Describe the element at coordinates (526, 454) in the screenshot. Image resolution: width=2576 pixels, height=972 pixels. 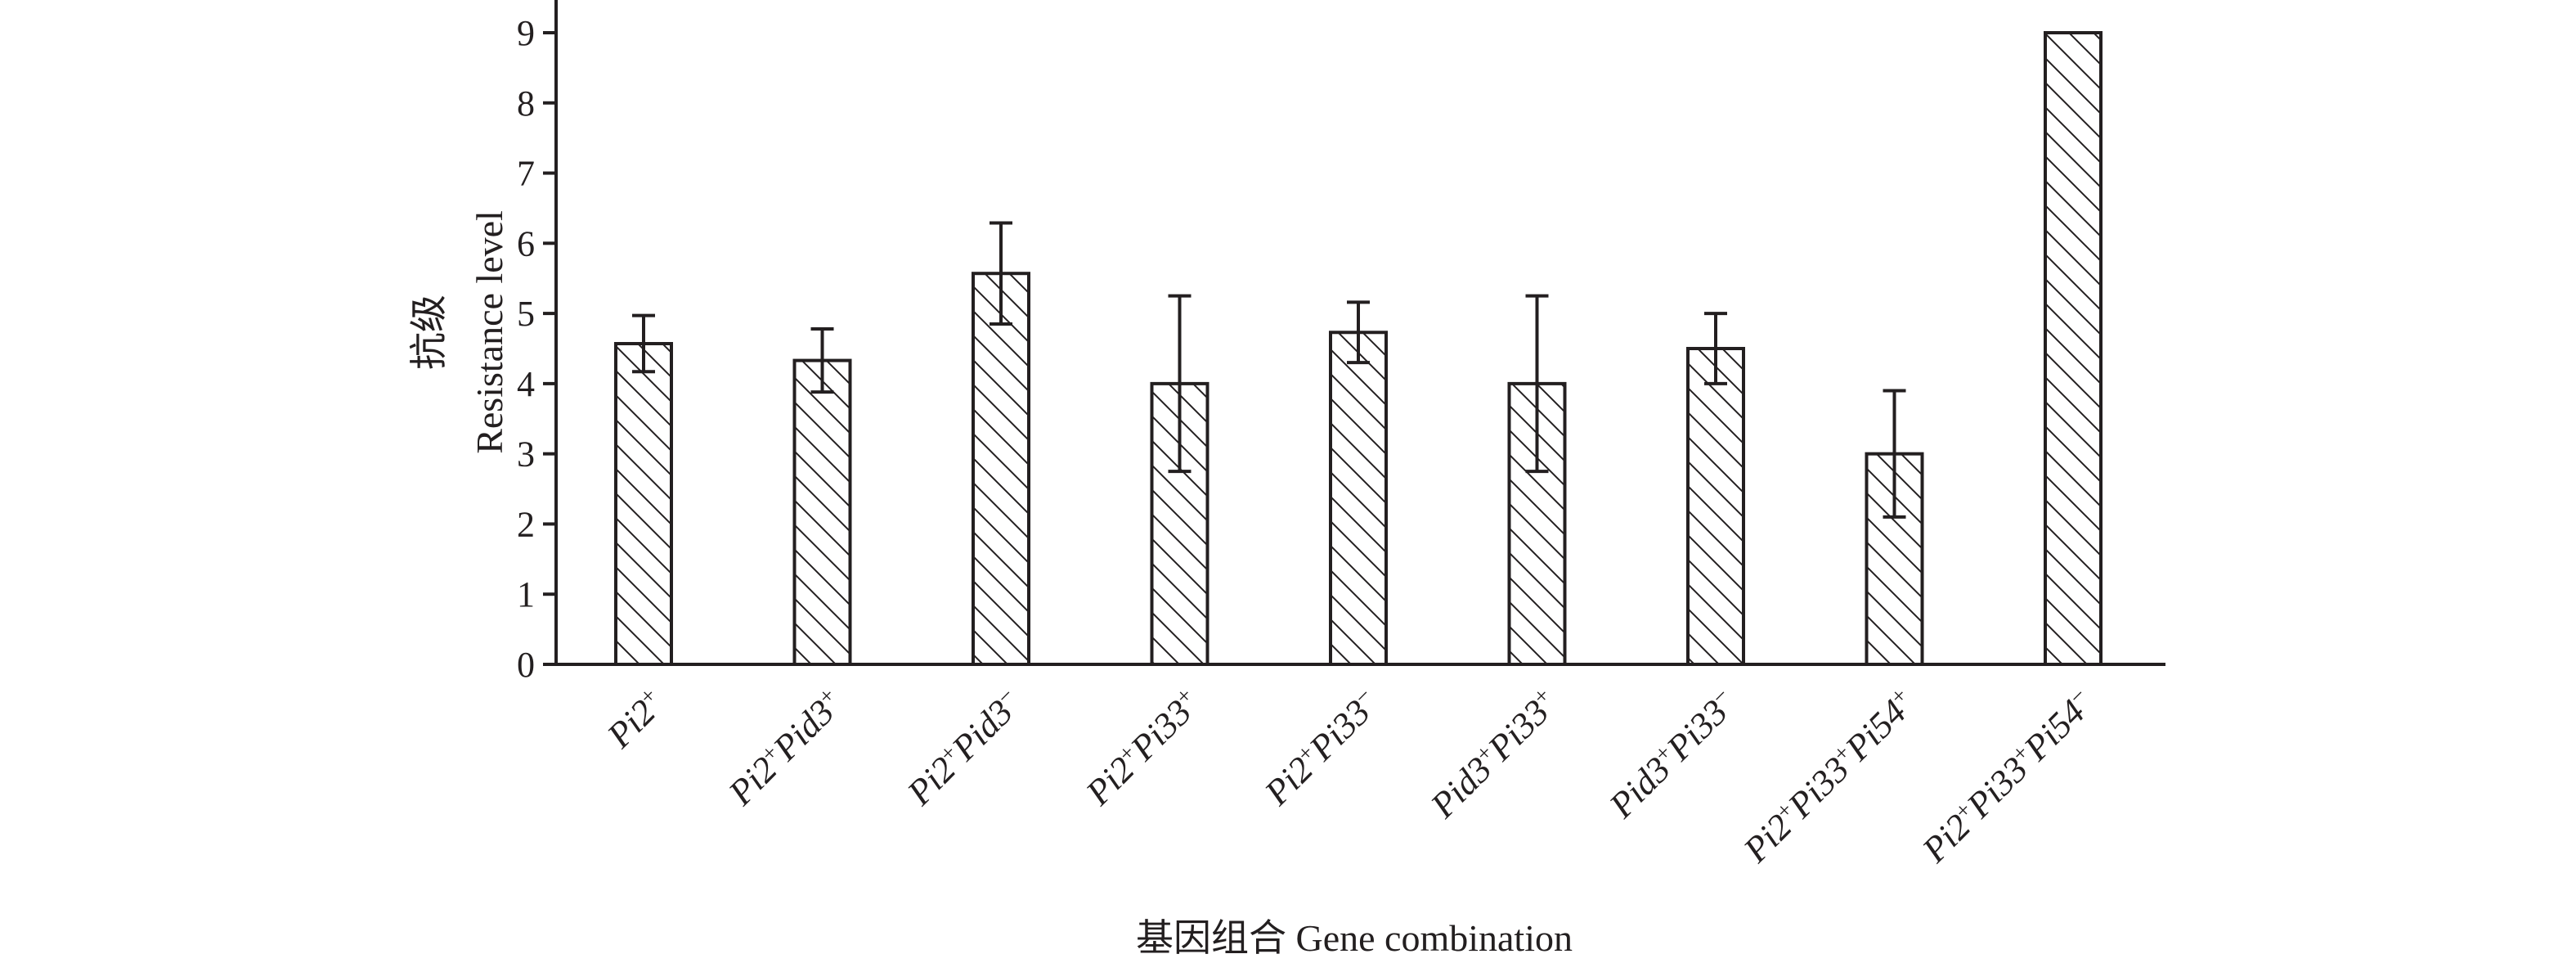
I see `y-tick-label: 3` at that location.